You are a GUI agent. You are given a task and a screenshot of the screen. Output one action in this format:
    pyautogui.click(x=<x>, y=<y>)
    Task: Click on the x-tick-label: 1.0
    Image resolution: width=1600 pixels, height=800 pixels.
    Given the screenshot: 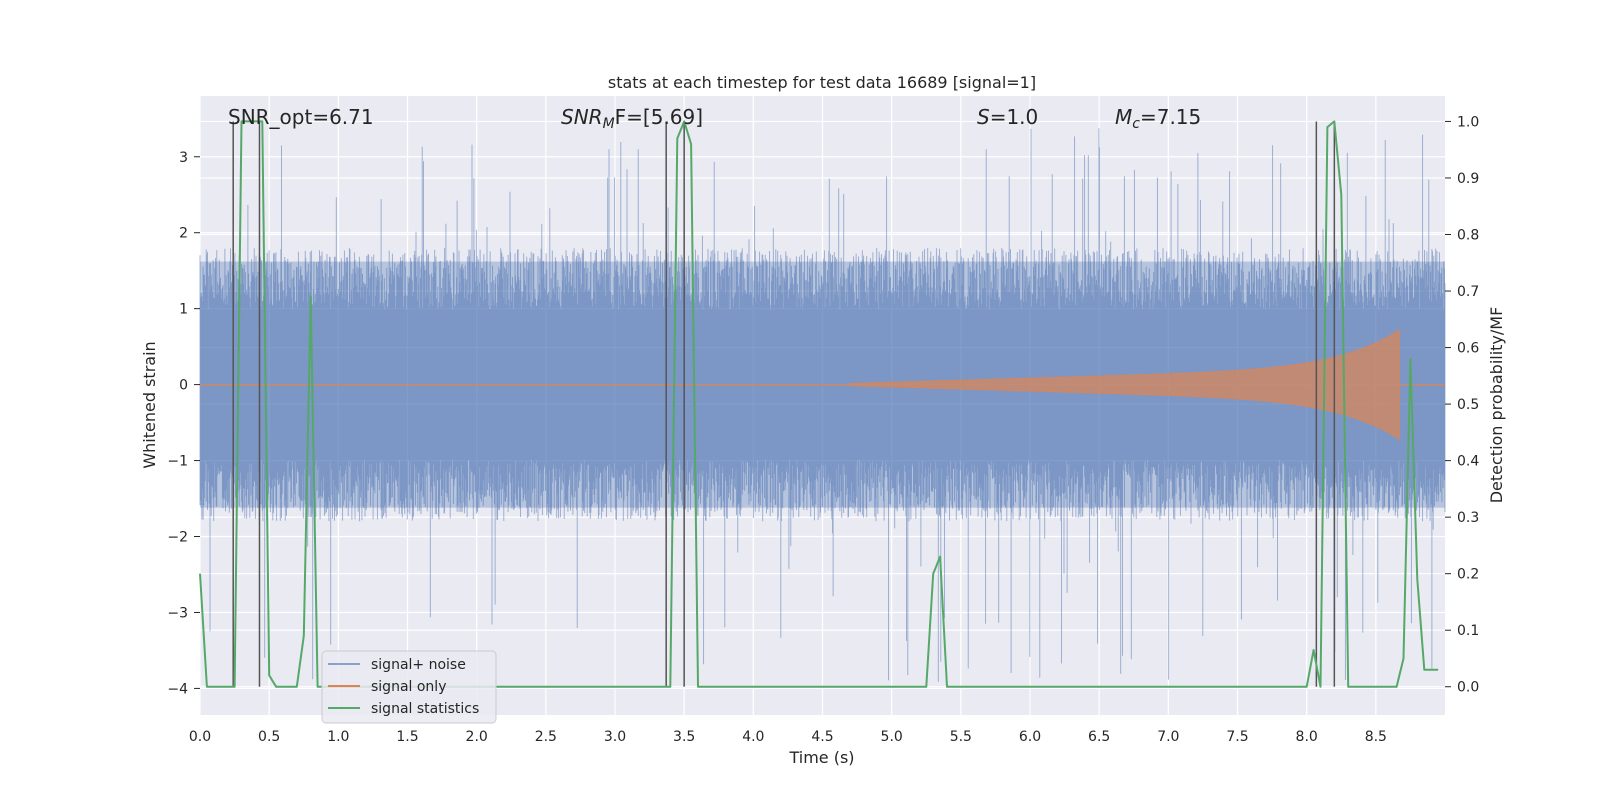 What is the action you would take?
    pyautogui.click(x=338, y=737)
    